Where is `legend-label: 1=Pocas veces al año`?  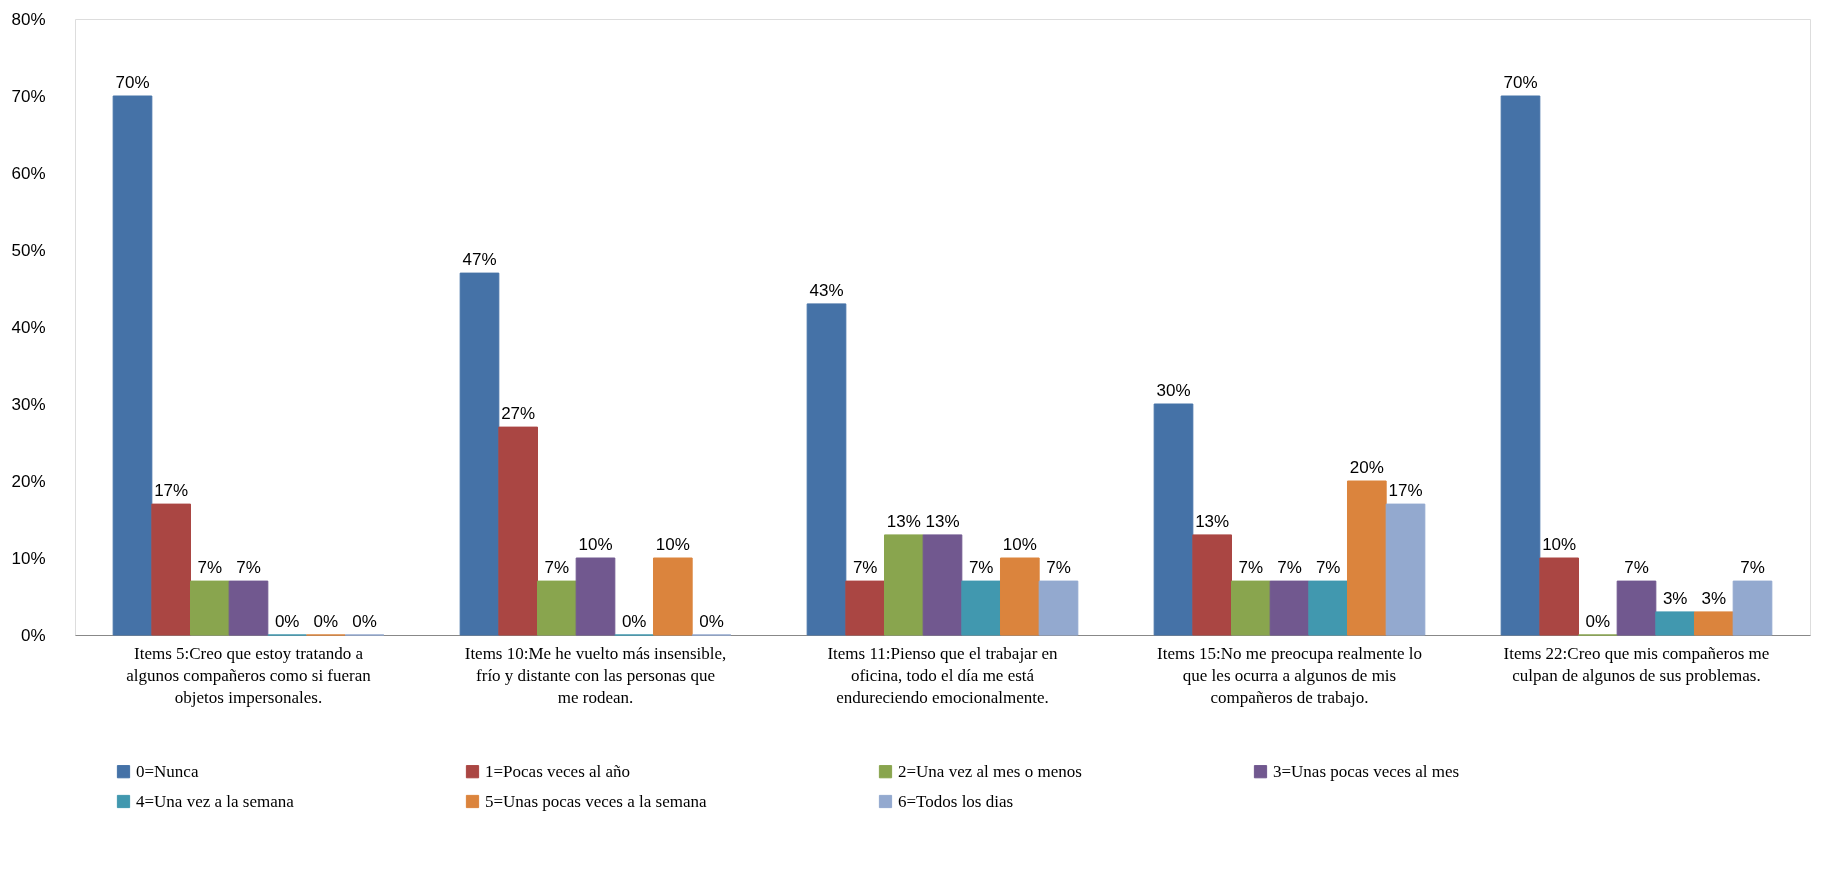 legend-label: 1=Pocas veces al año is located at coordinates (558, 771).